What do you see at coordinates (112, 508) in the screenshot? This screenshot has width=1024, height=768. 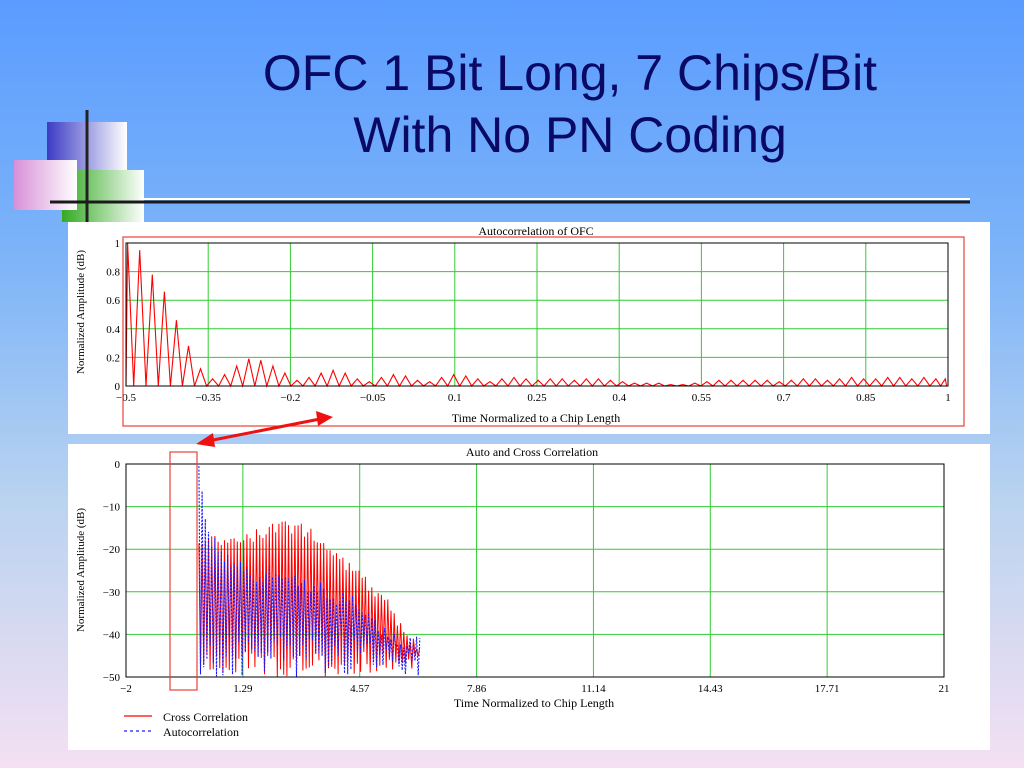 I see `y-tick-label: −10` at bounding box center [112, 508].